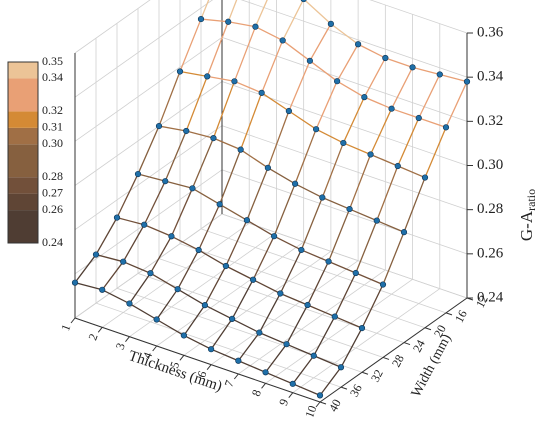 The image size is (550, 422). Describe the element at coordinates (490, 77) in the screenshot. I see `z-tick-label: 0.34` at that location.